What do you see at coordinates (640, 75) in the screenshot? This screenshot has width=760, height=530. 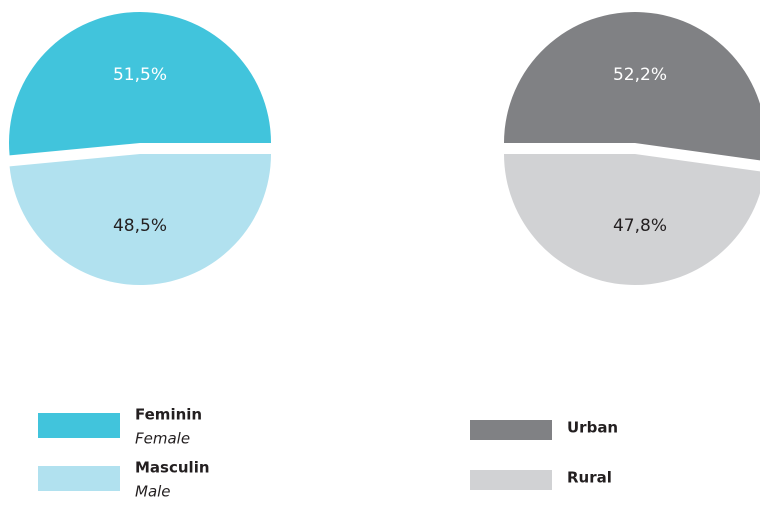 I see `value-label: 52,2%` at bounding box center [640, 75].